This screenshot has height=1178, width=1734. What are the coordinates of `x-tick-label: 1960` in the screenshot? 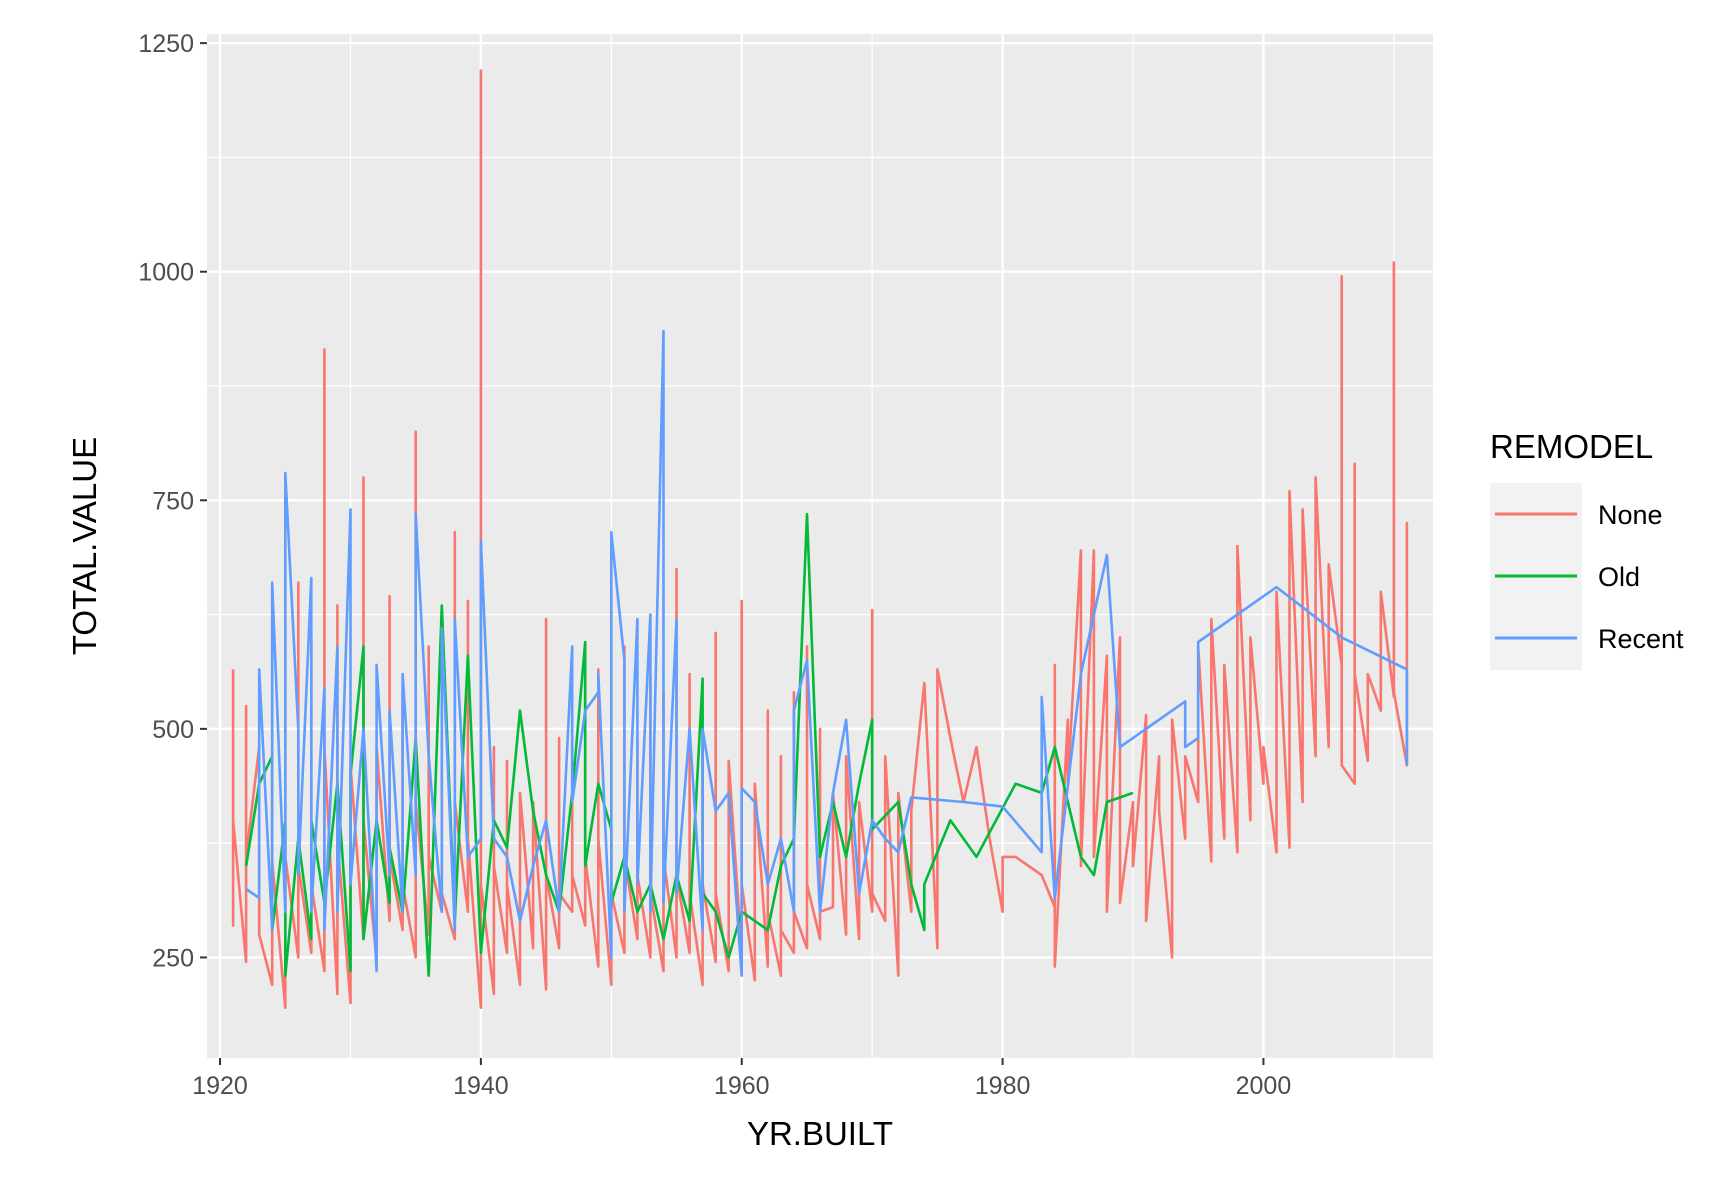 It's located at (742, 1086).